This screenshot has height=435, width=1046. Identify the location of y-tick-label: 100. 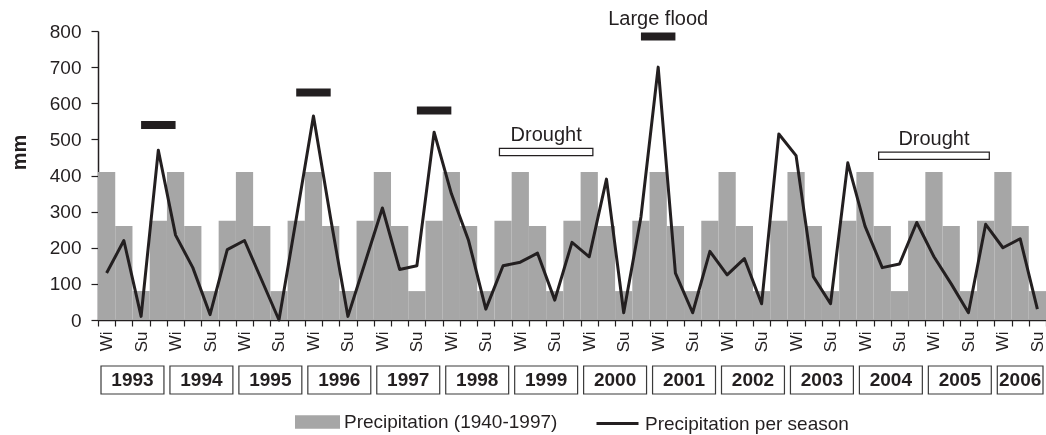
(65, 284).